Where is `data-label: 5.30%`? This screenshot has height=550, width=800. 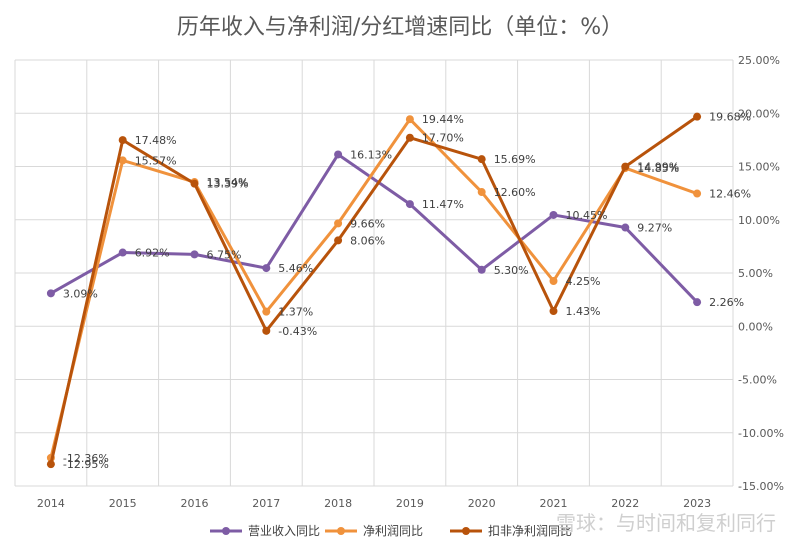
data-label: 5.30% is located at coordinates (511, 270).